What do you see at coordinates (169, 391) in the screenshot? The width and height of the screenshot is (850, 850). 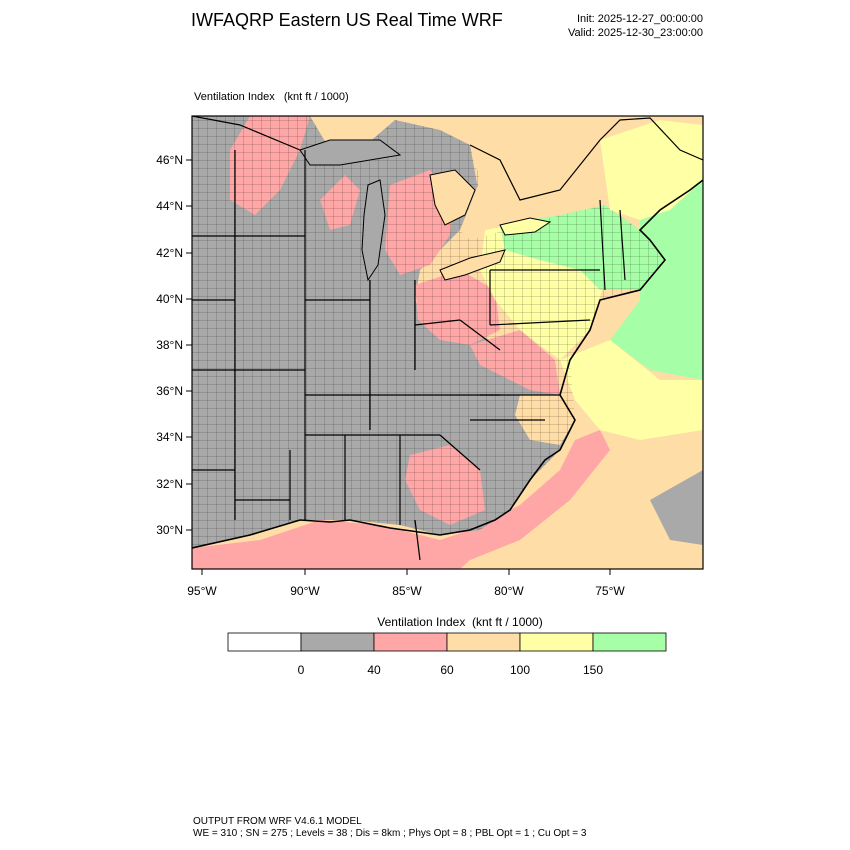 I see `lat-label: 36°N` at bounding box center [169, 391].